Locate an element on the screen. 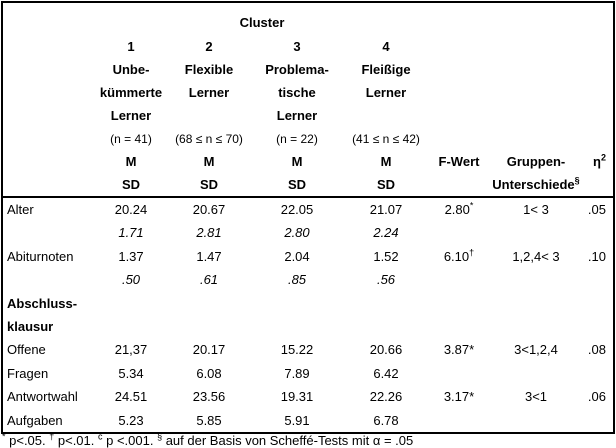 The height and width of the screenshot is (448, 616). col3-number: 3 is located at coordinates (297, 46).